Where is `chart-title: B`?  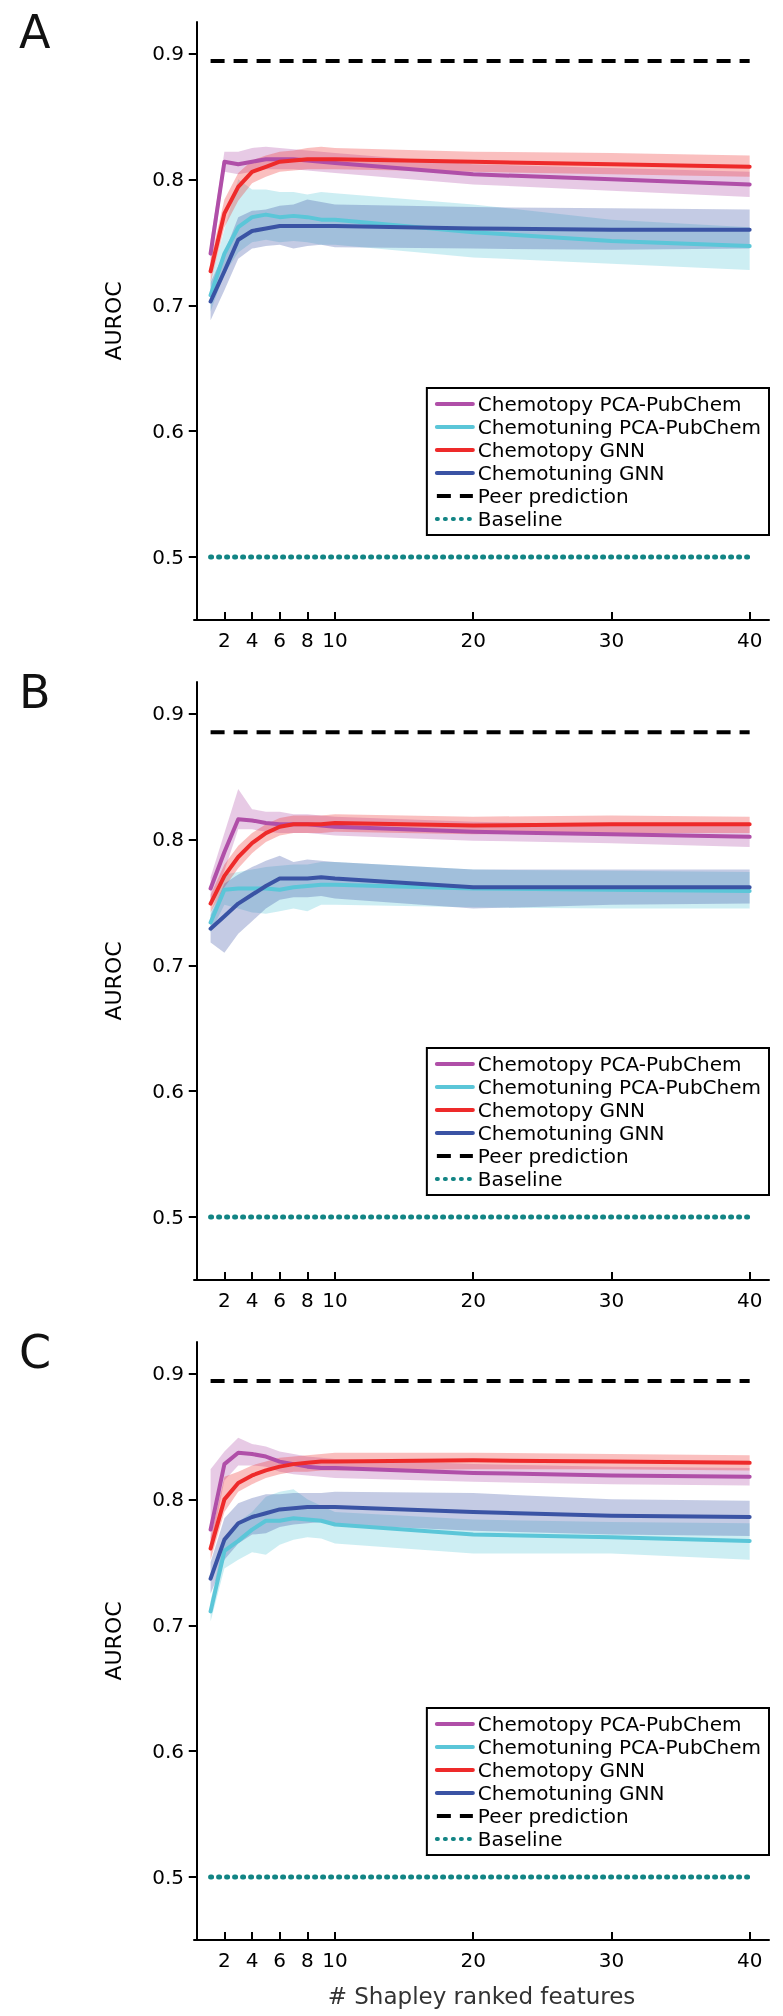 chart-title: B is located at coordinates (35, 692).